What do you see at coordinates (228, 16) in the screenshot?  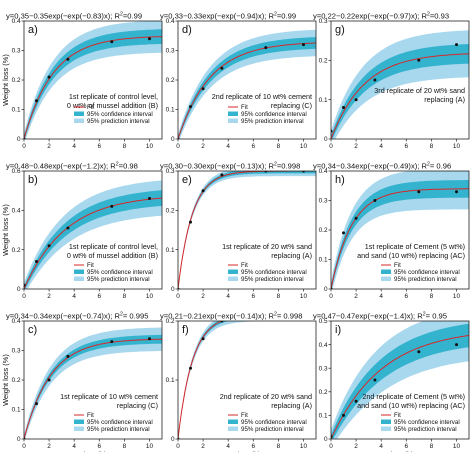 I see `equation-label: y=0.33−0.33exp(−exp(−0.94)x); R2=0.99` at bounding box center [228, 16].